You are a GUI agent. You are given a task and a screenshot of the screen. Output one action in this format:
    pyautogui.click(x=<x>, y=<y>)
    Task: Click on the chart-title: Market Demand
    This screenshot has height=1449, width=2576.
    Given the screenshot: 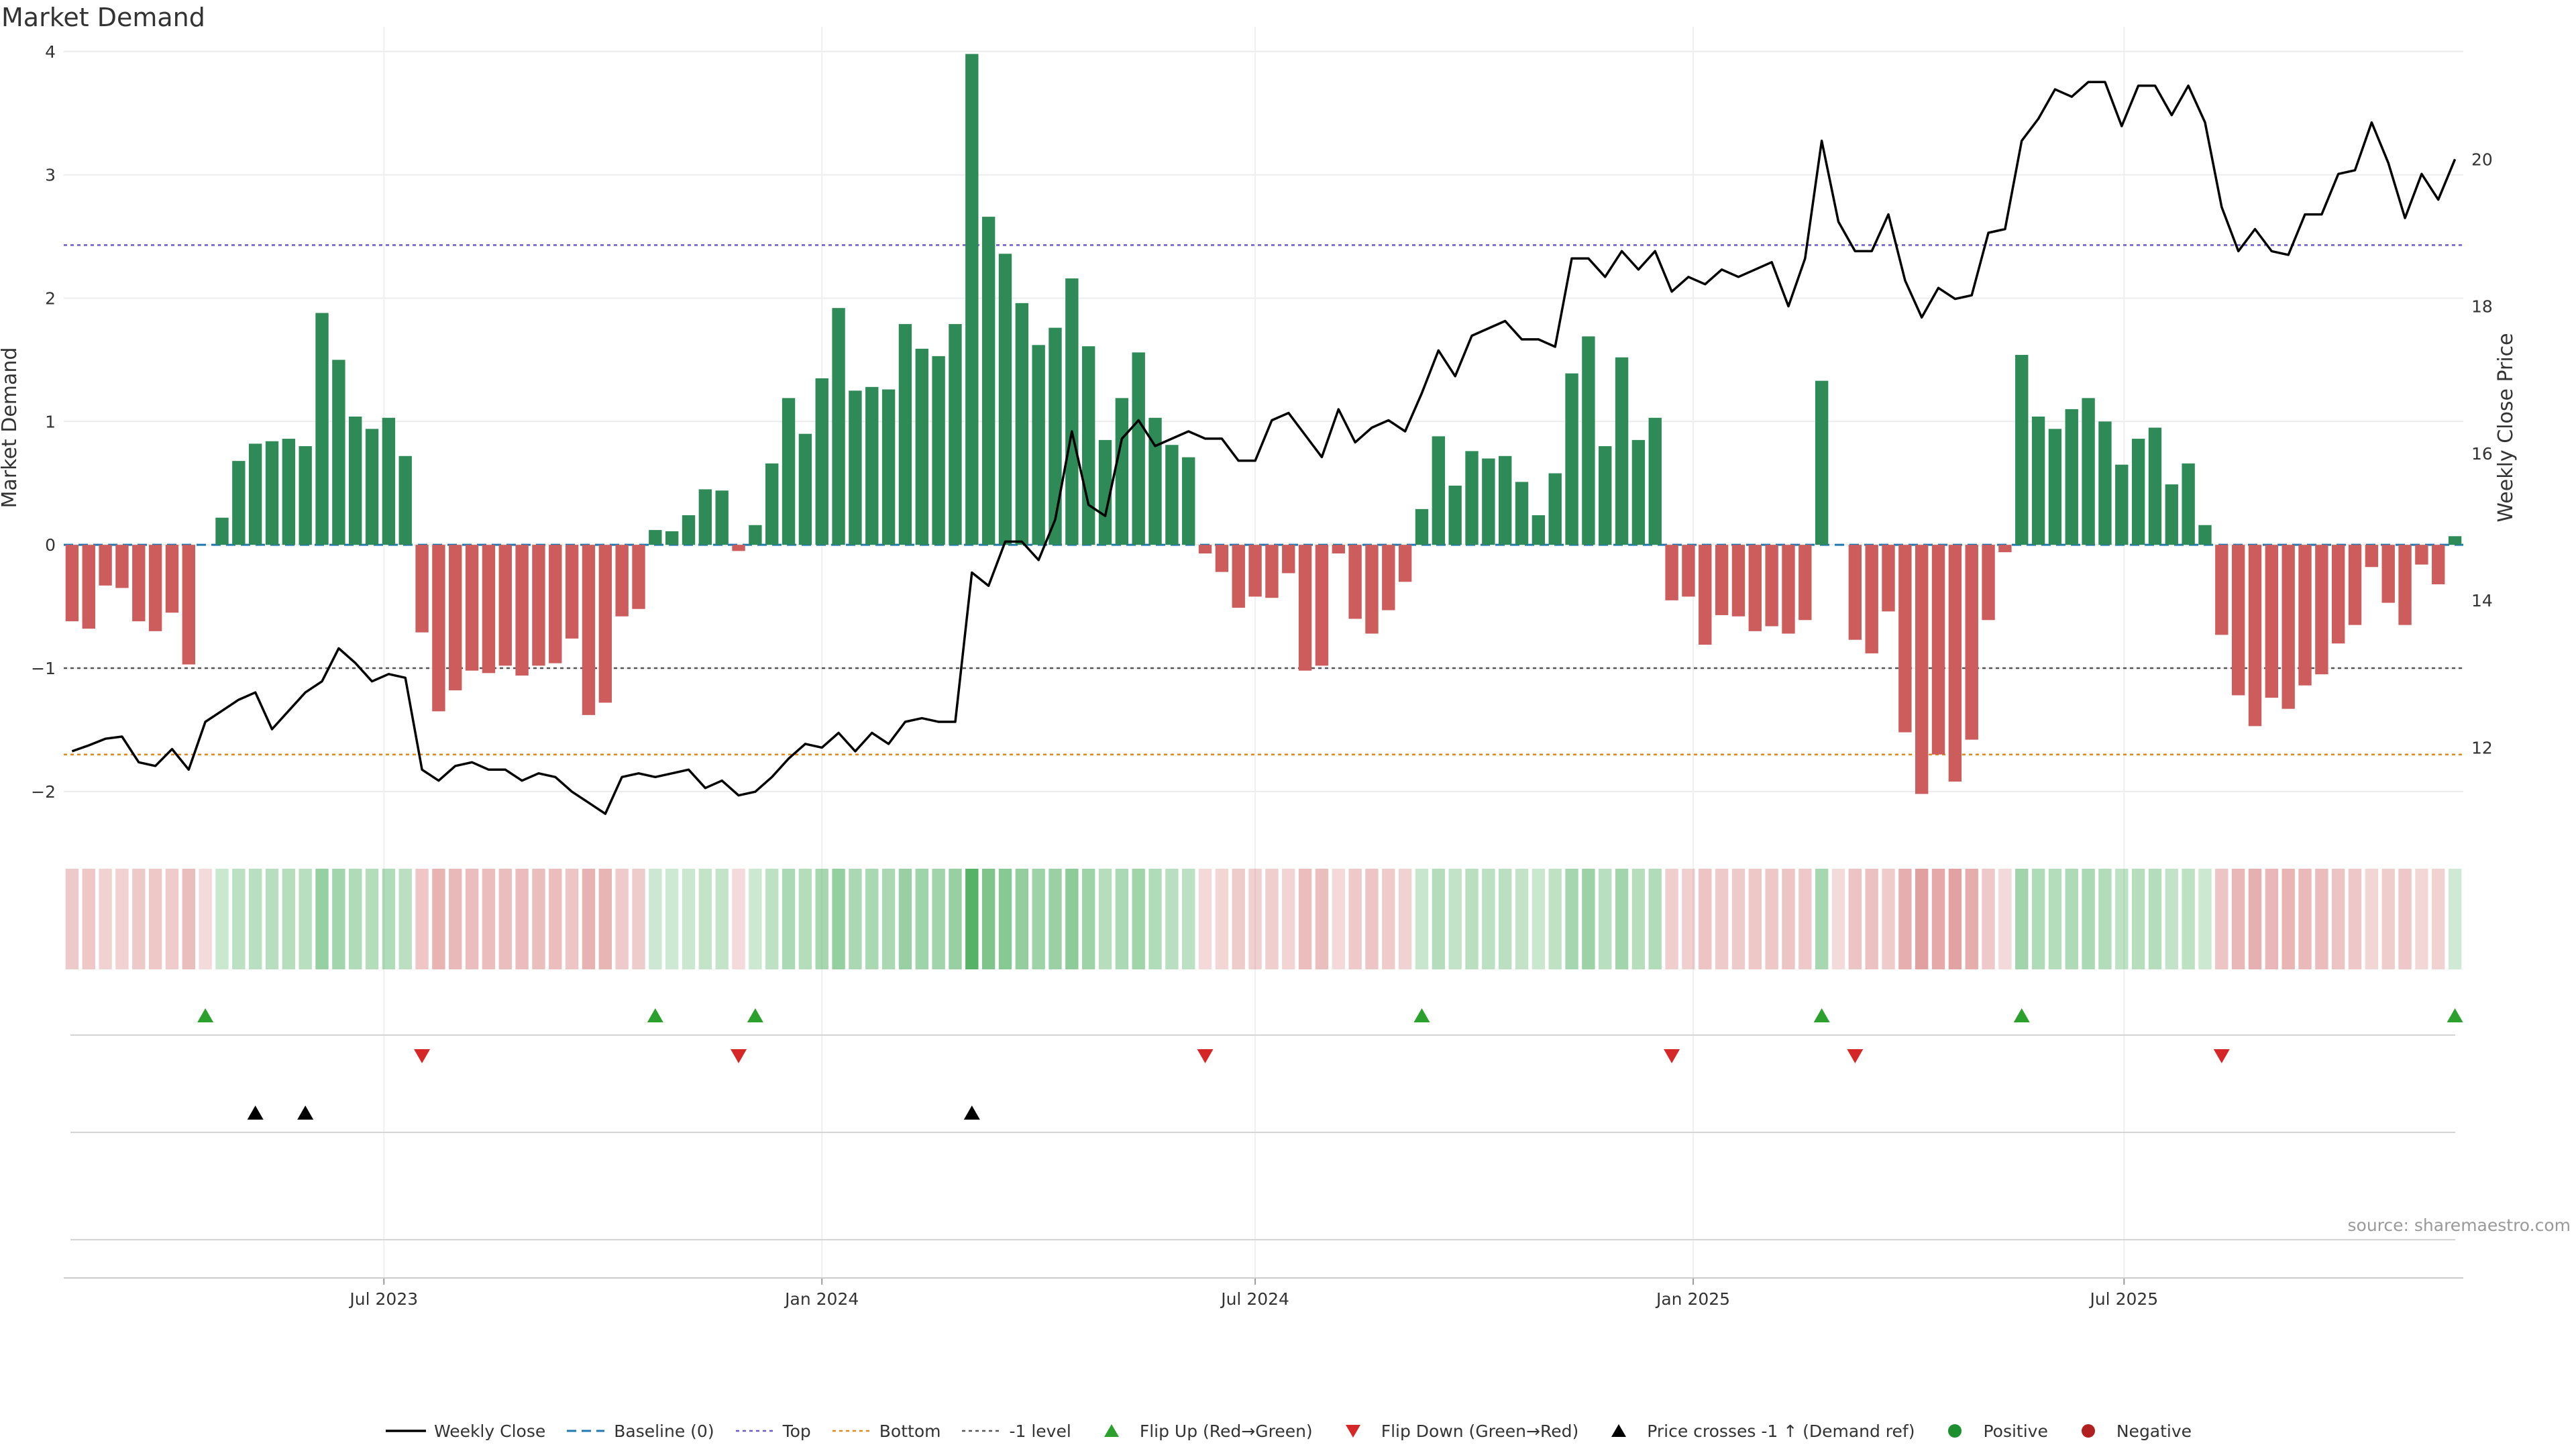 What is the action you would take?
    pyautogui.click(x=103, y=17)
    